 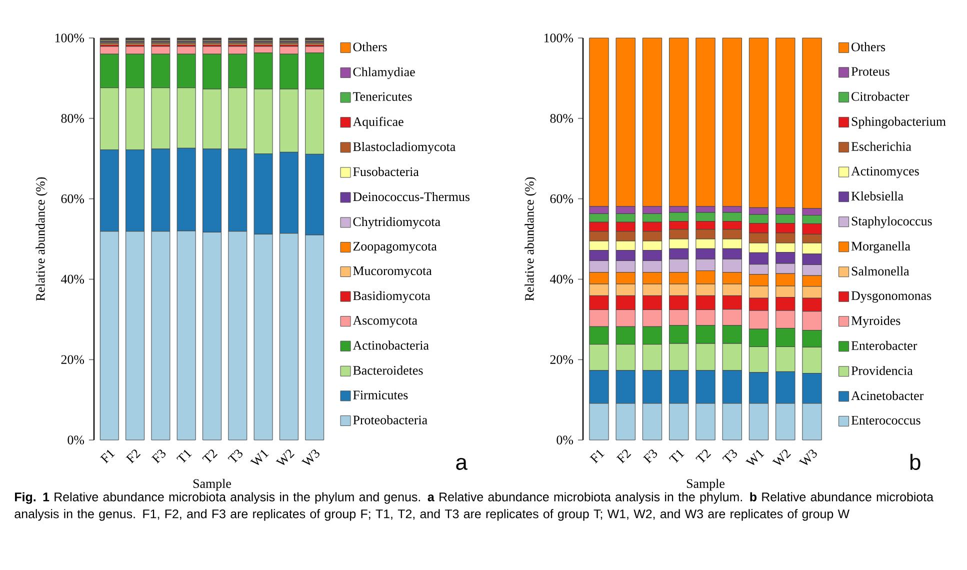 What do you see at coordinates (386, 171) in the screenshot?
I see `legend-label: Fusobacteria` at bounding box center [386, 171].